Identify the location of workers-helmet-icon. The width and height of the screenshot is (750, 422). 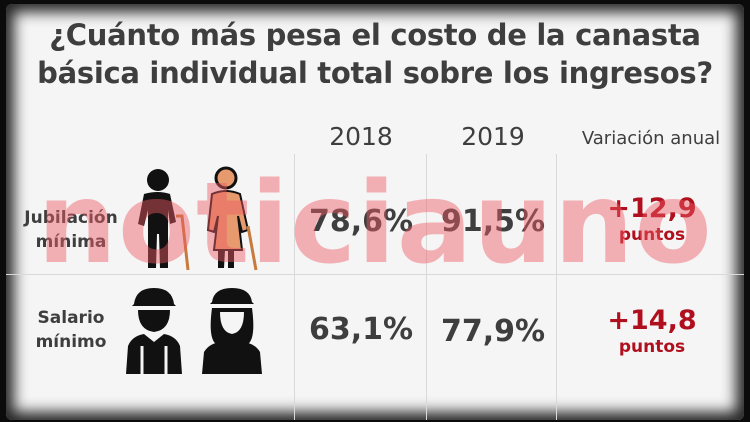
(194, 331).